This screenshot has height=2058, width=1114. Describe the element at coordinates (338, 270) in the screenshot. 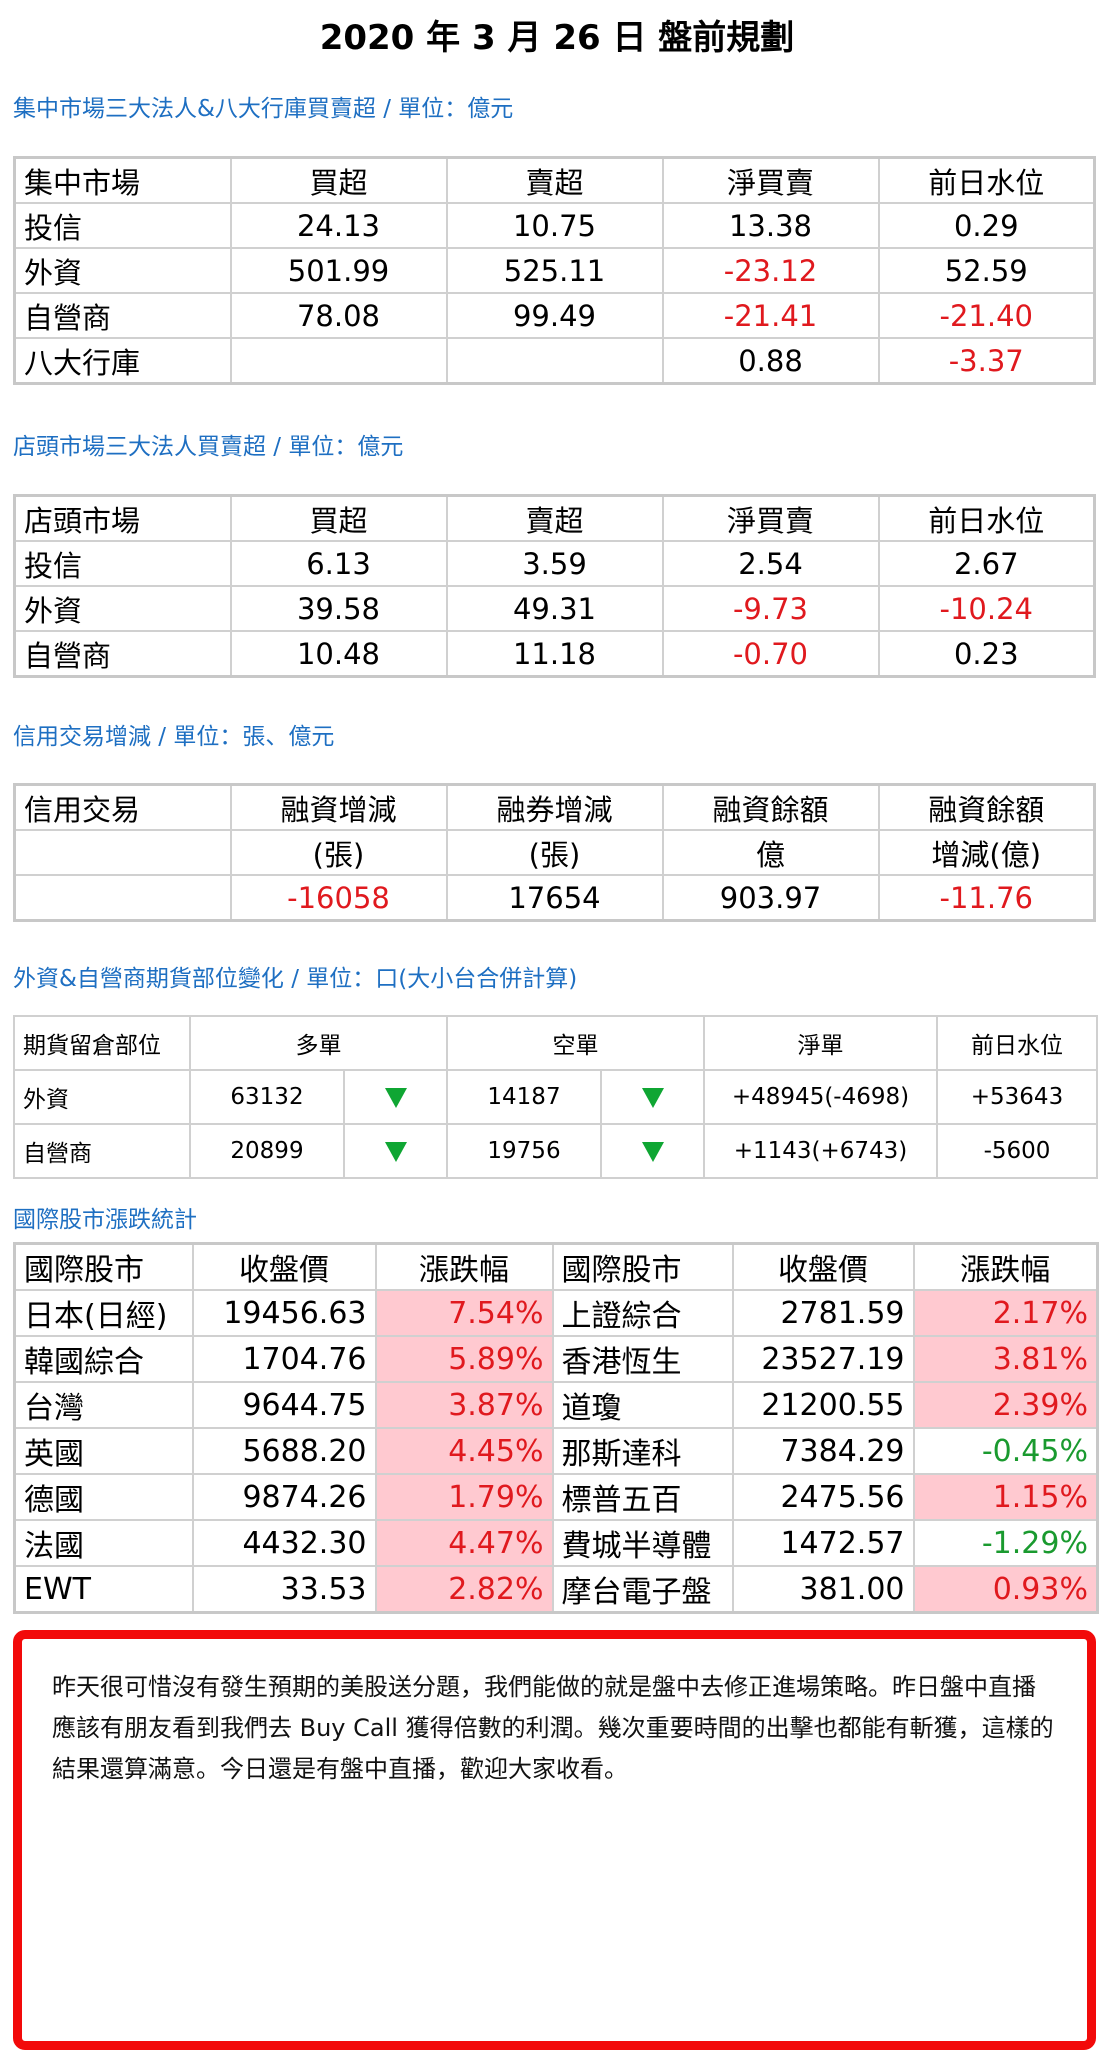

I see `buy-value: 501.99` at that location.